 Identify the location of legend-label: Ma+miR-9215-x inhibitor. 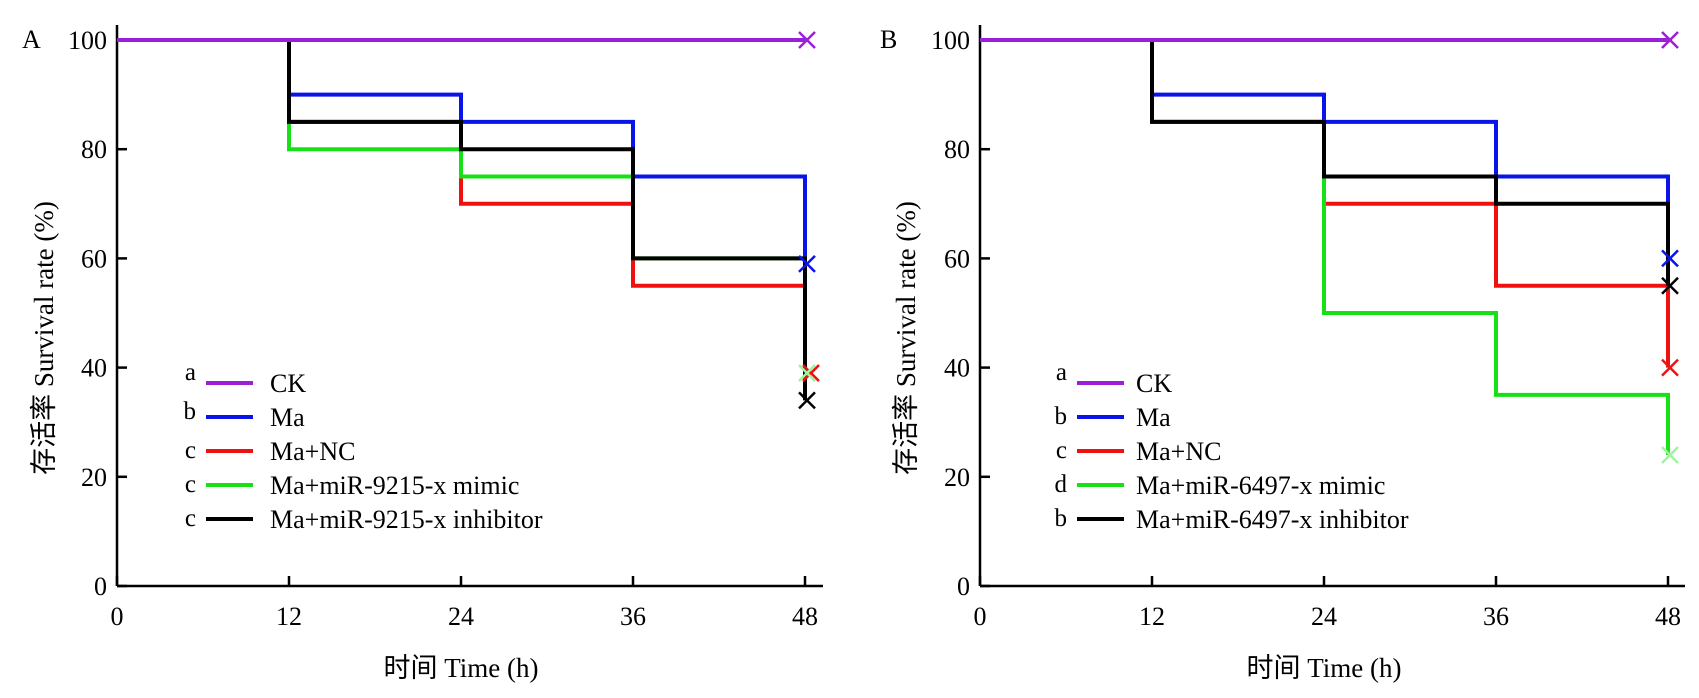
(406, 519).